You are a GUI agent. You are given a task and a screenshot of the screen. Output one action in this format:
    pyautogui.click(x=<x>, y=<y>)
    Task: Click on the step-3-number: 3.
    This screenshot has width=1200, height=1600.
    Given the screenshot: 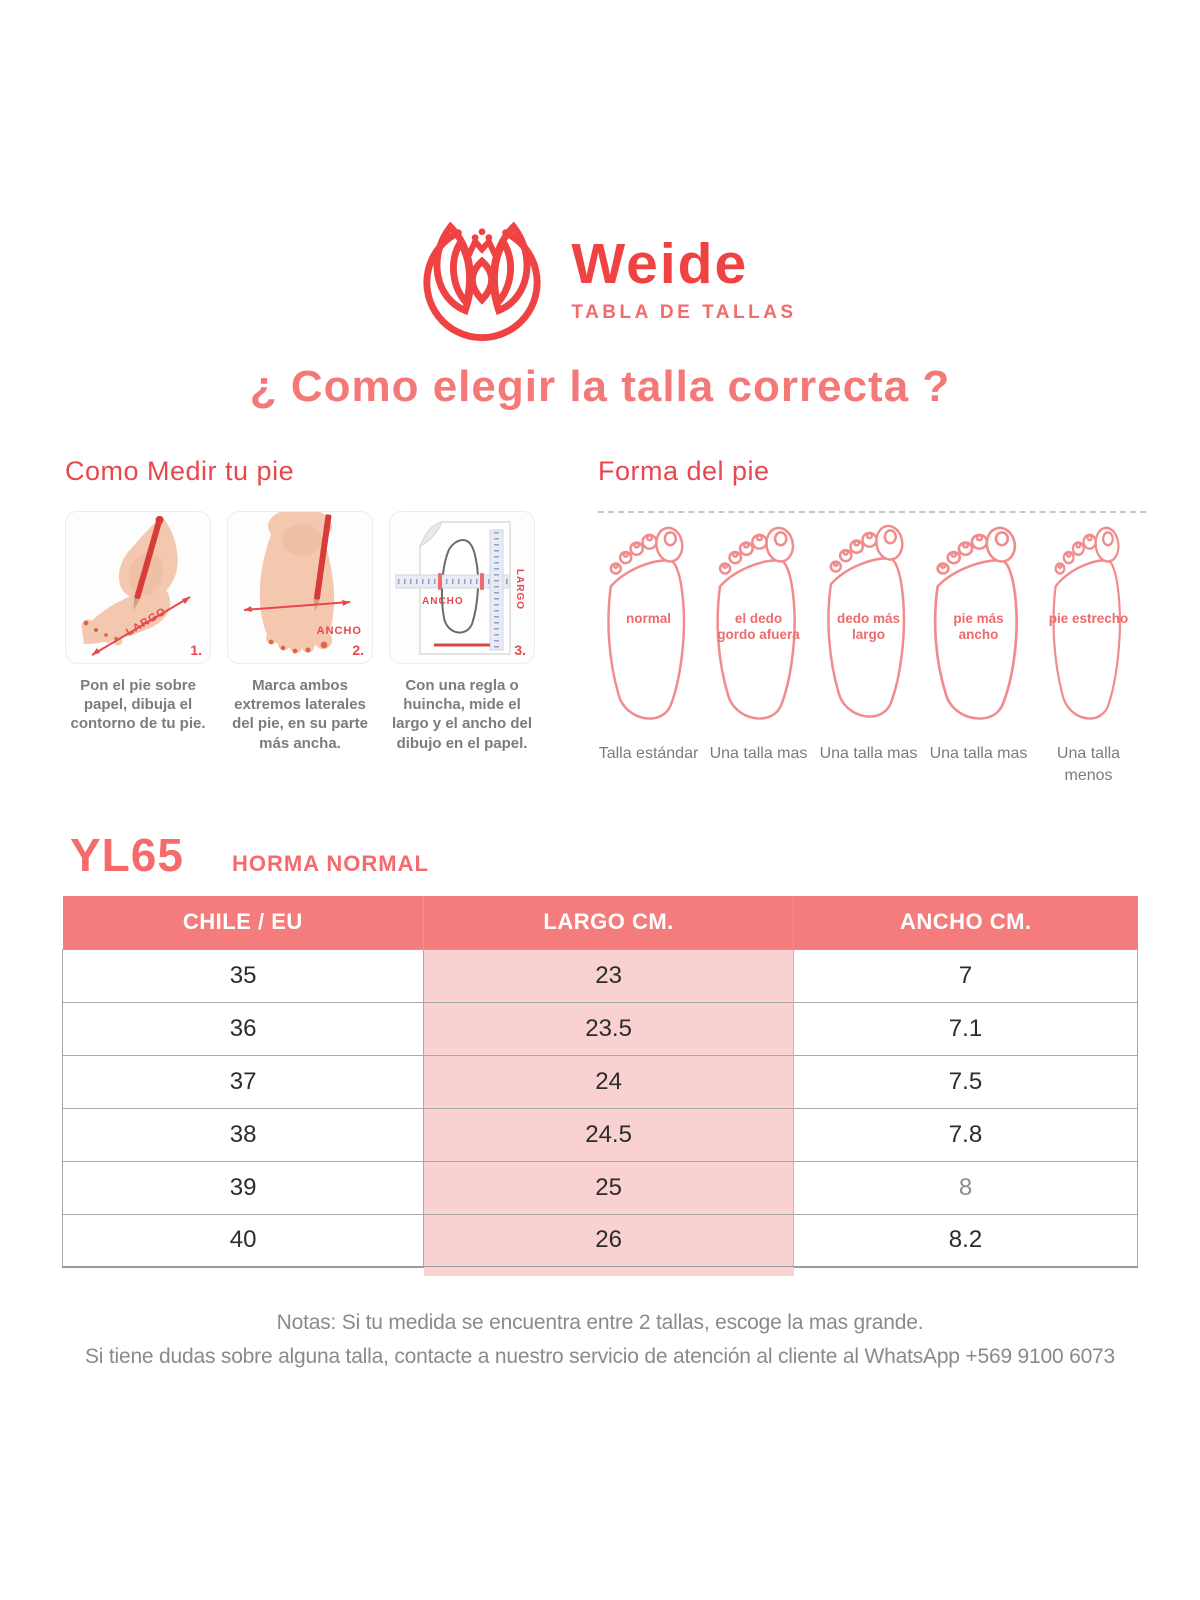 What is the action you would take?
    pyautogui.click(x=520, y=650)
    